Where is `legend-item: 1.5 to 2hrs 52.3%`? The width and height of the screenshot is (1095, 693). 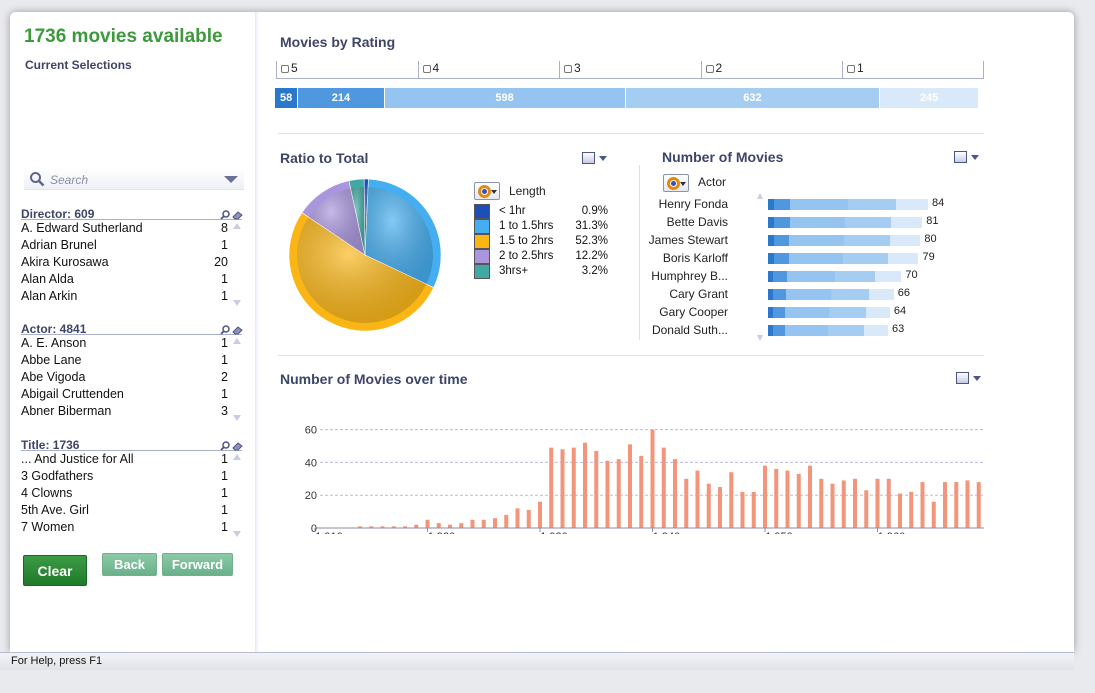 legend-item: 1.5 to 2hrs 52.3% is located at coordinates (541, 241).